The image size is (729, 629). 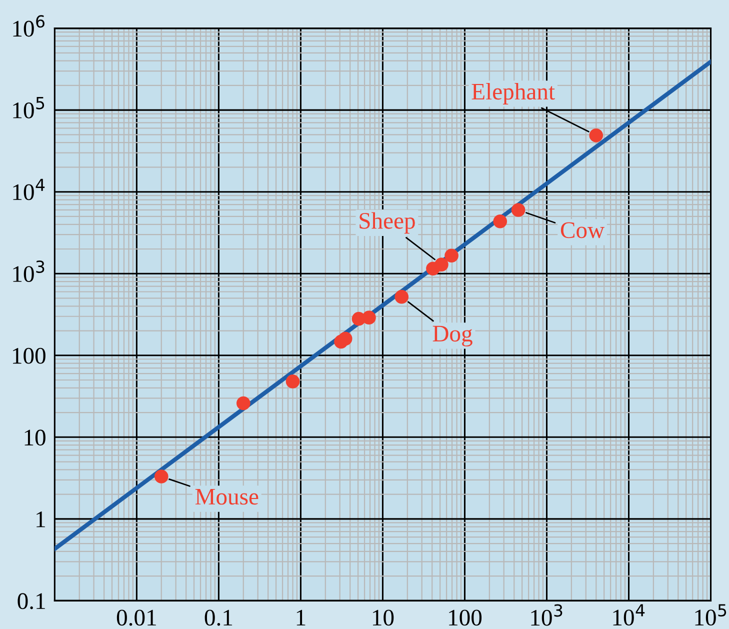 I want to click on annotation: Elephant, so click(x=513, y=93).